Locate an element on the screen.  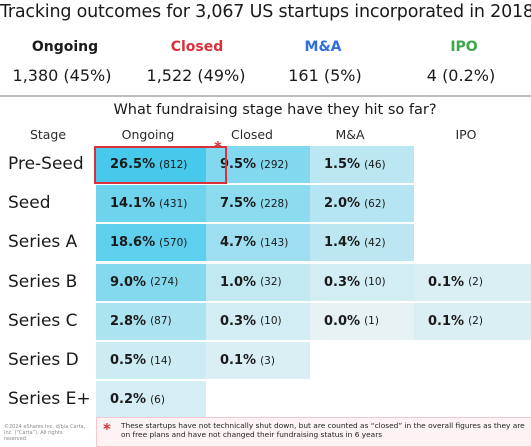
heatmap-cell-series-a-ongoing: 18.6% (570) is located at coordinates (151, 243).